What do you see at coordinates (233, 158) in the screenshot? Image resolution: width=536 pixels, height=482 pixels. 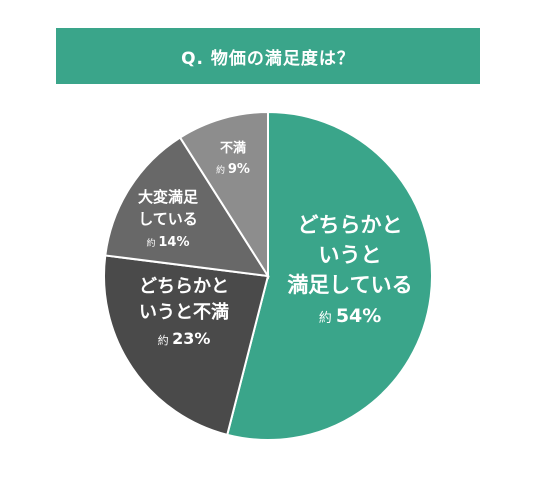 I see `slice-label: 不満約 9%` at bounding box center [233, 158].